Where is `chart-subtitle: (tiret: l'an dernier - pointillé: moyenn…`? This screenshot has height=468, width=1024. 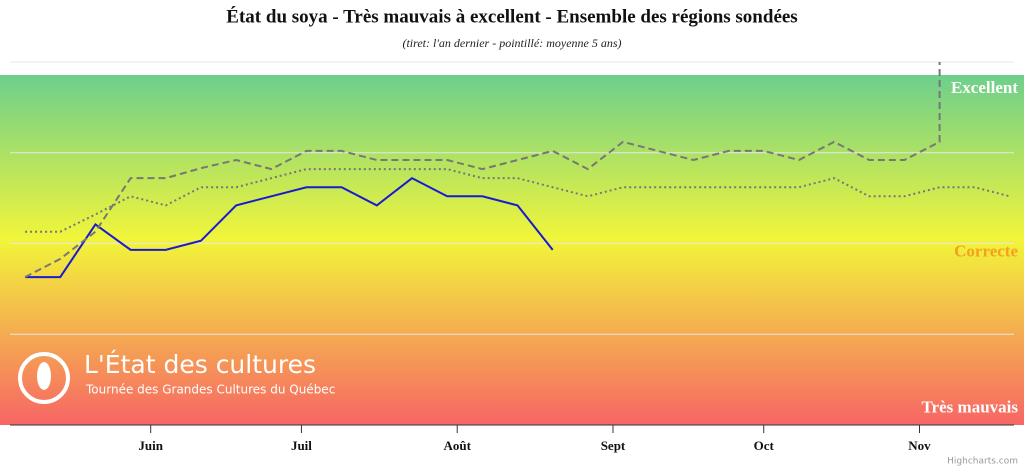
chart-subtitle: (tiret: l'an dernier - pointillé: moyenn… is located at coordinates (511, 43).